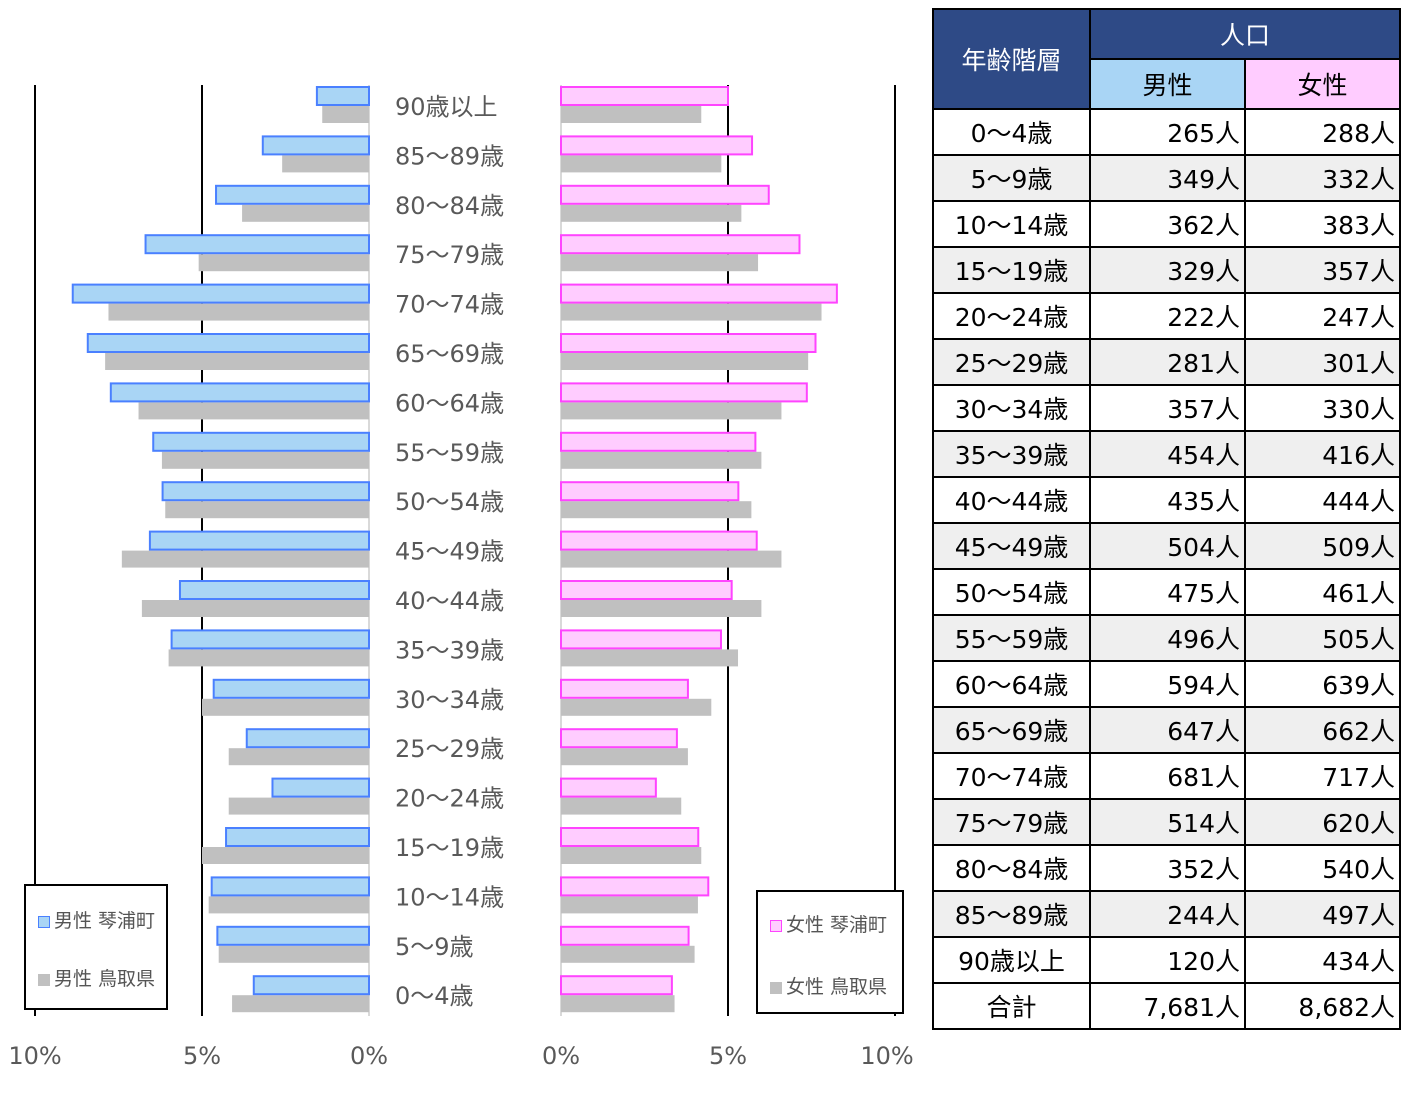  What do you see at coordinates (1245, 34) in the screenshot?
I see `header-population: 人口` at bounding box center [1245, 34].